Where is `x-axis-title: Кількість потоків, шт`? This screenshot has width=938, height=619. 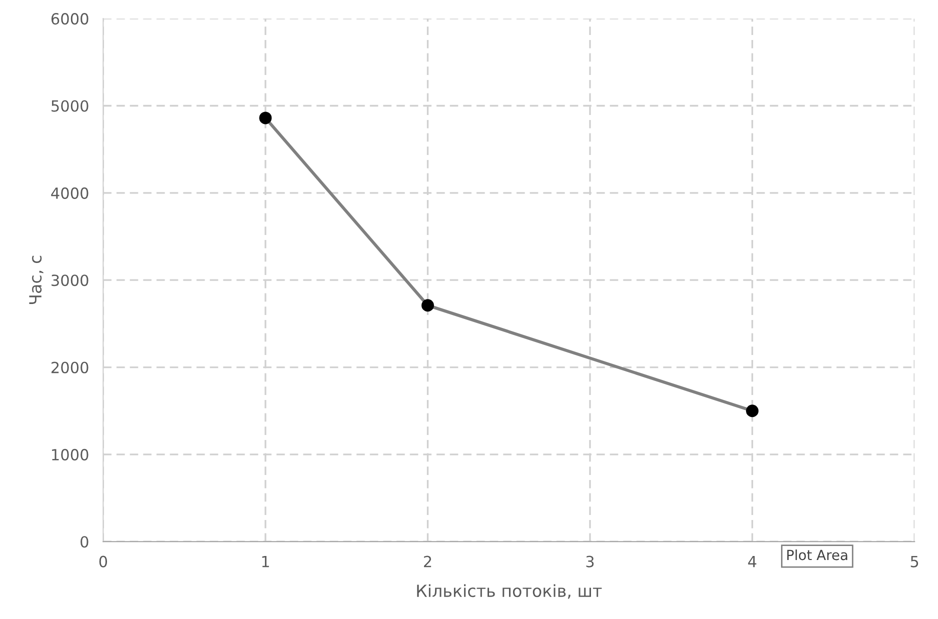 x-axis-title: Кількість потоків, шт is located at coordinates (509, 591).